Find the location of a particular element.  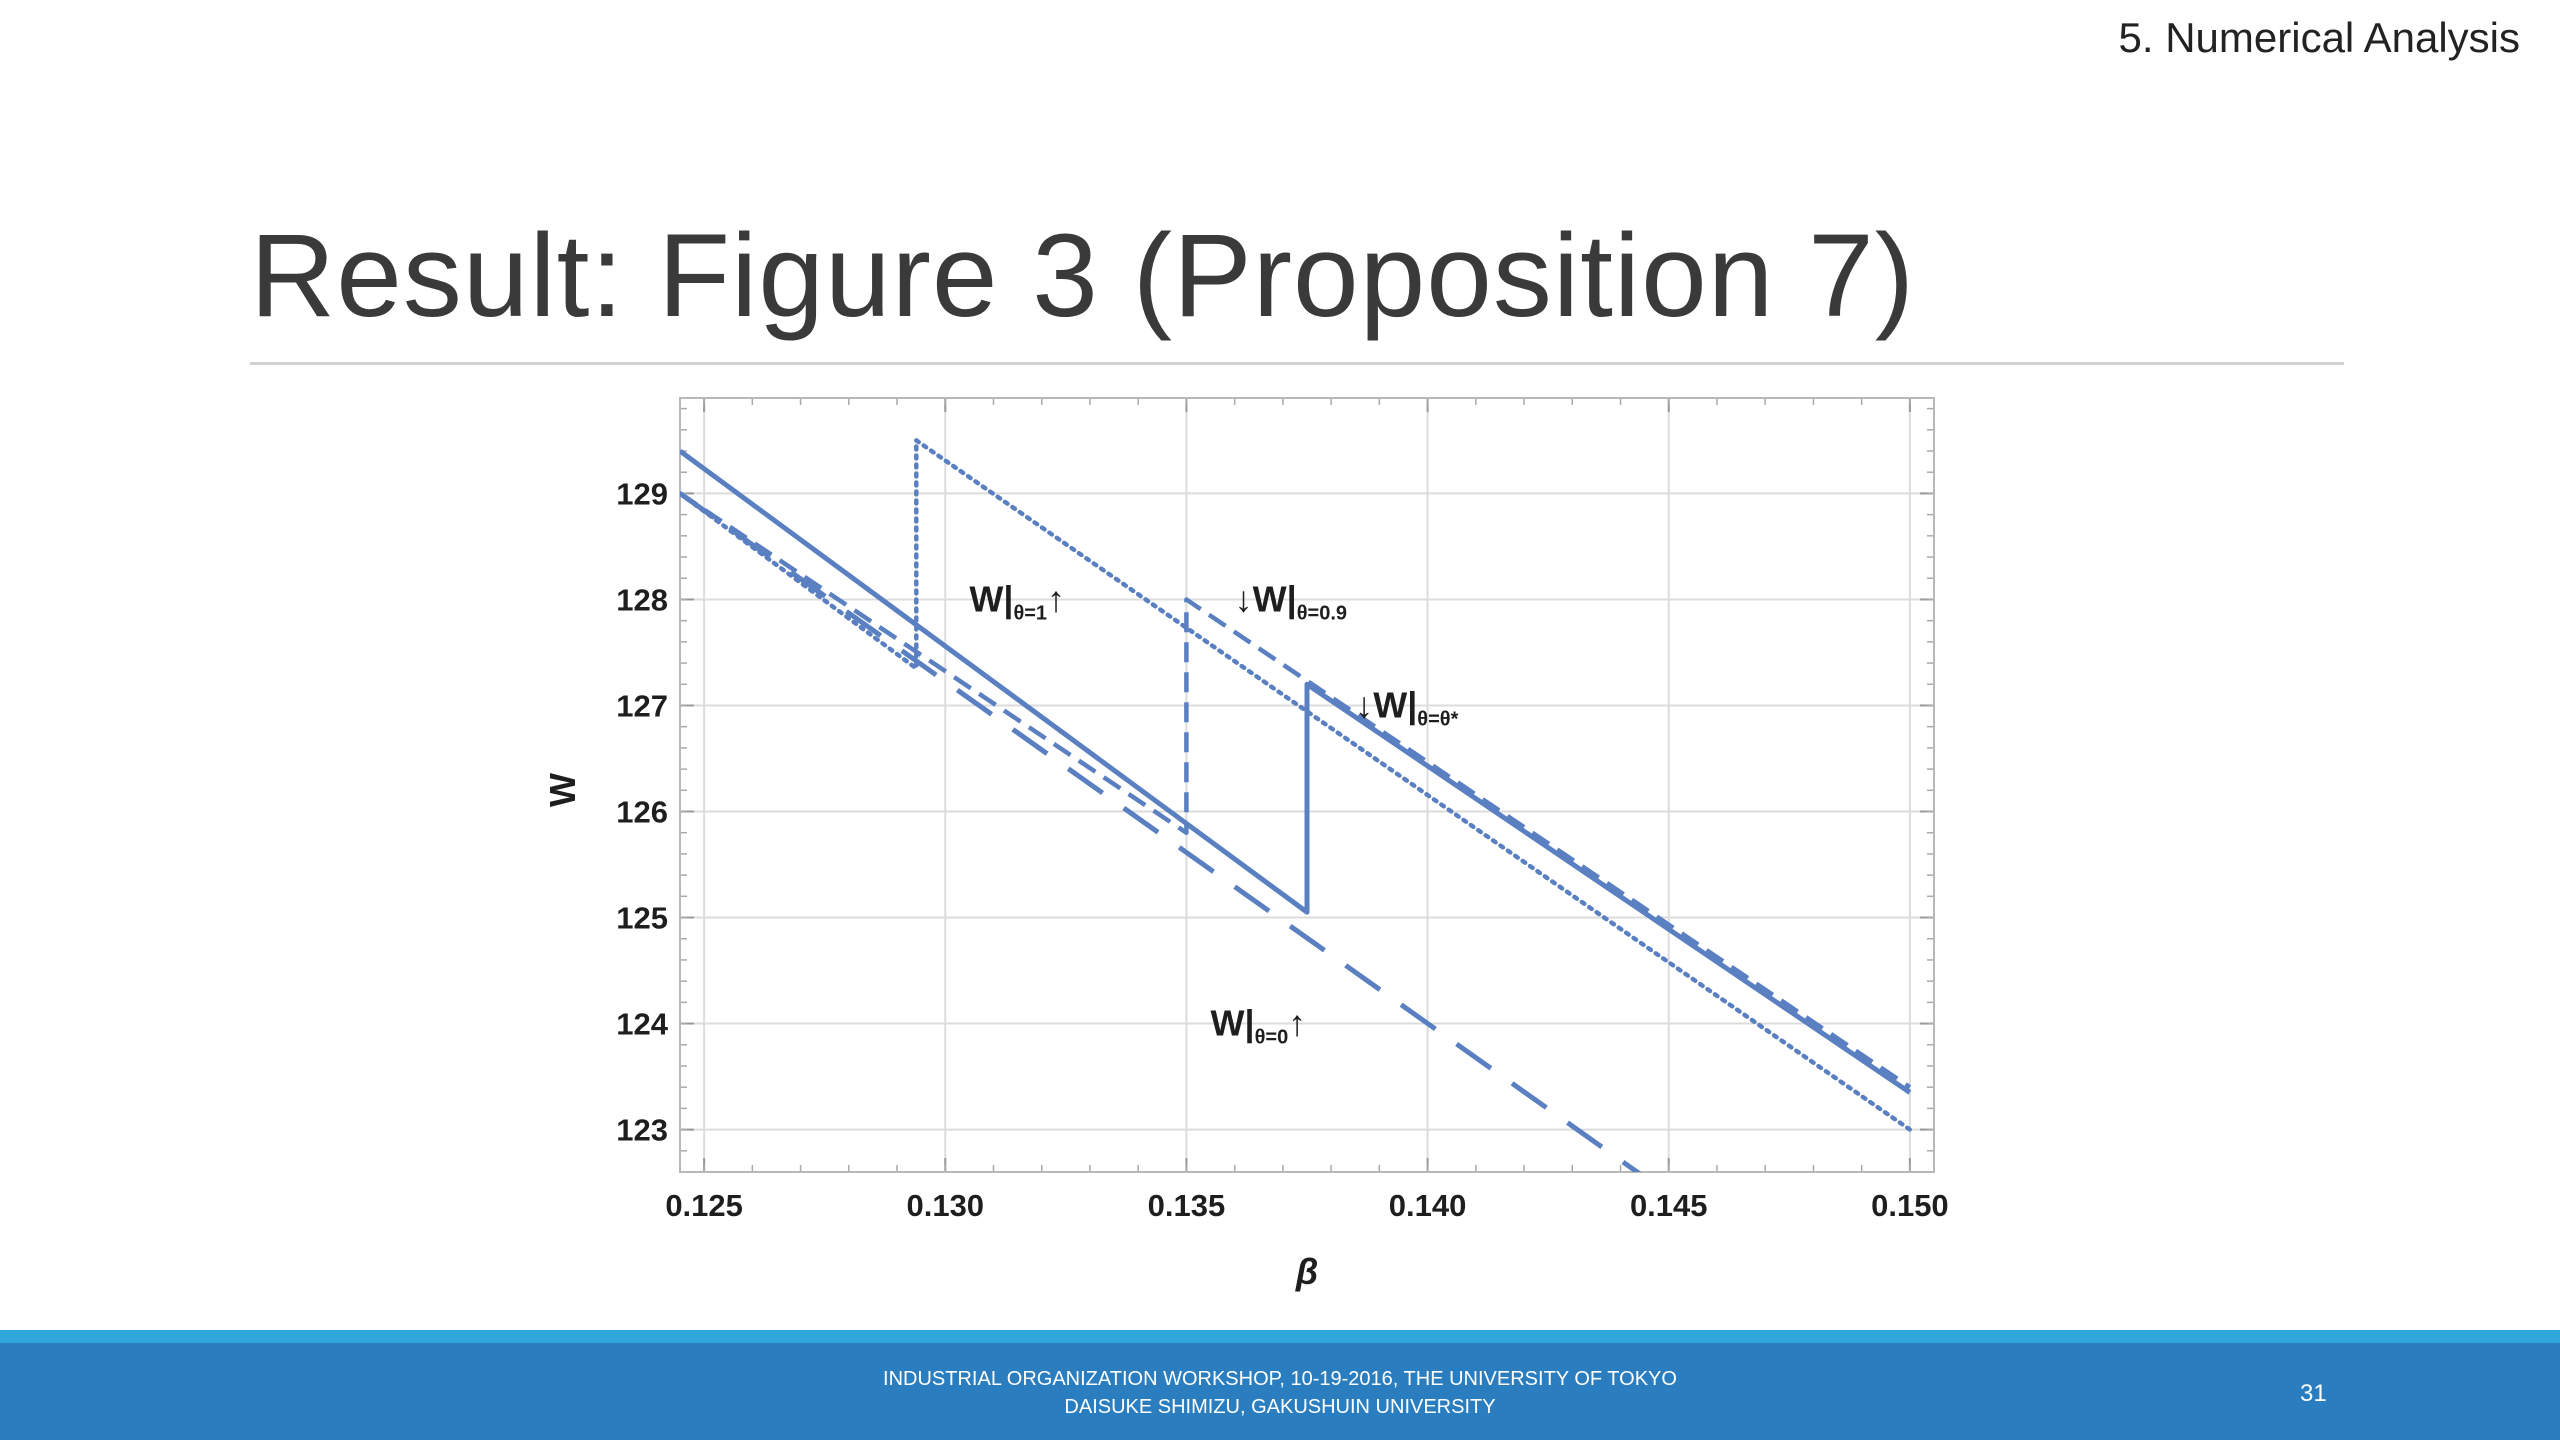

x-tick-label: 0.140 is located at coordinates (1428, 1205).